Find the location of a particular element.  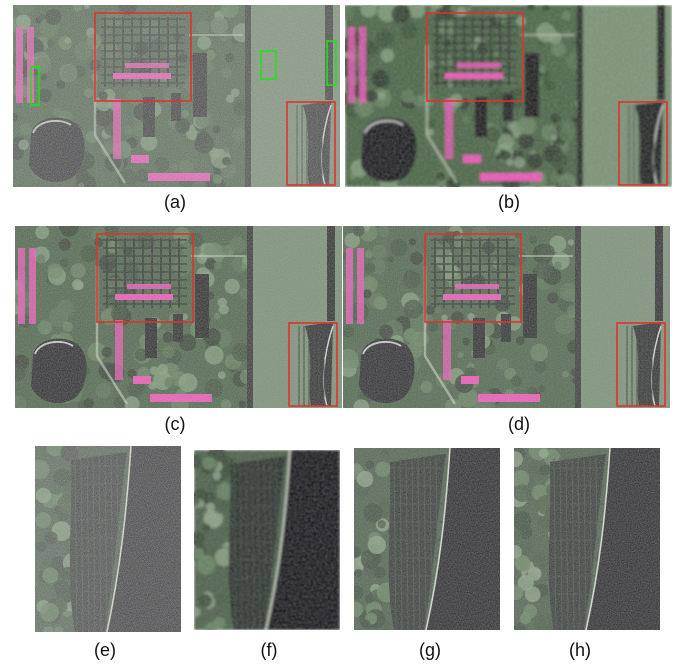

caption-b: (b) is located at coordinates (509, 202).